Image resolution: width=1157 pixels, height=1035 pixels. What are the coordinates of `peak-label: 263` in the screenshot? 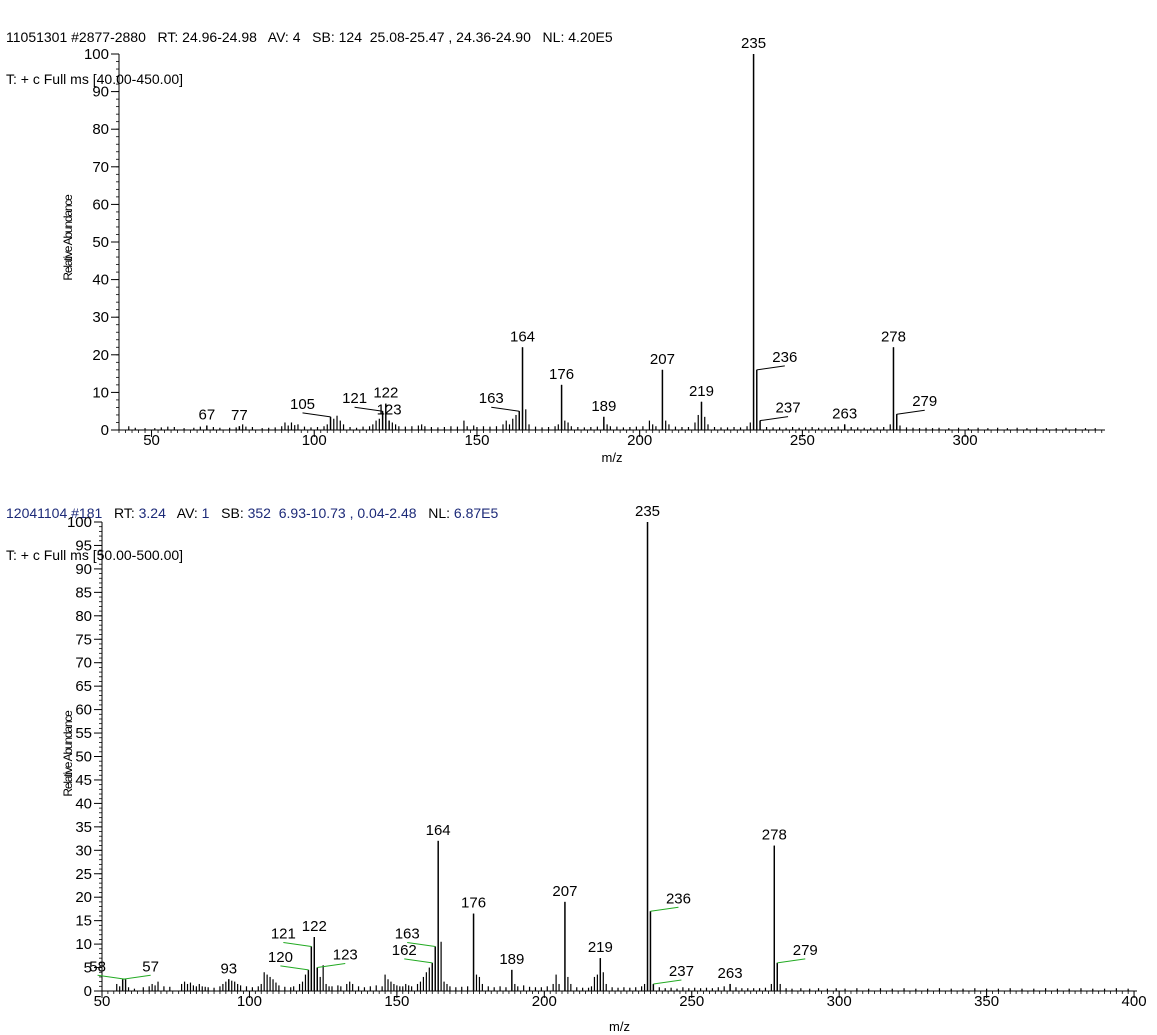 It's located at (730, 973).